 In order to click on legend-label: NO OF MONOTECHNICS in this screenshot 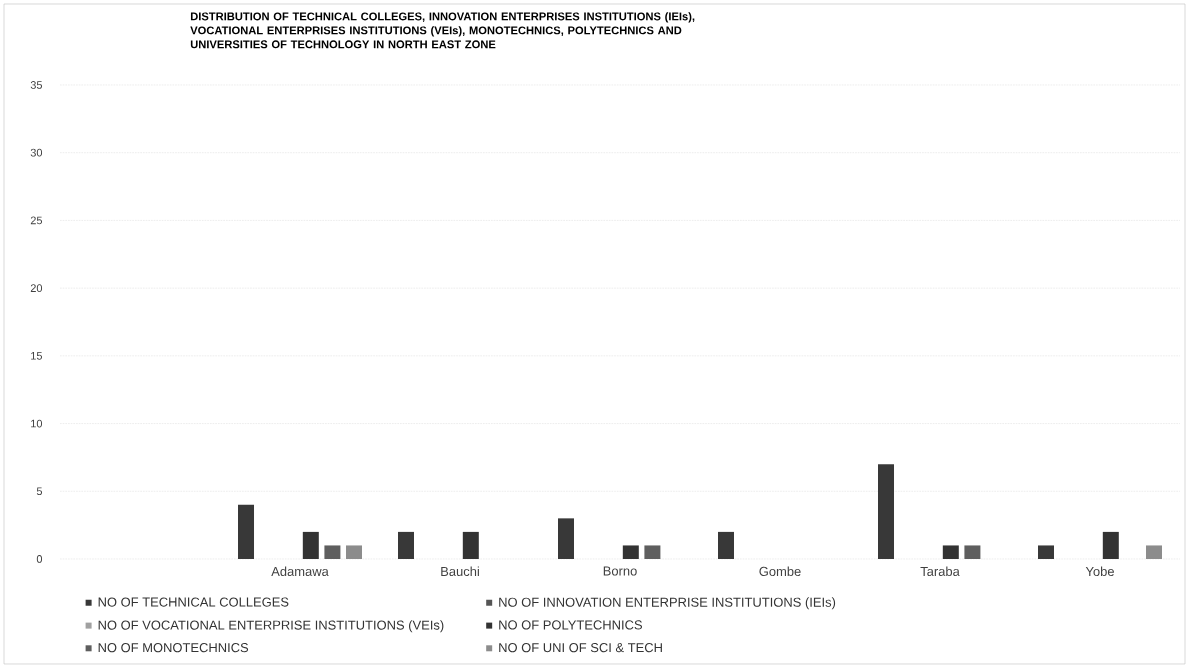, I will do `click(173, 648)`.